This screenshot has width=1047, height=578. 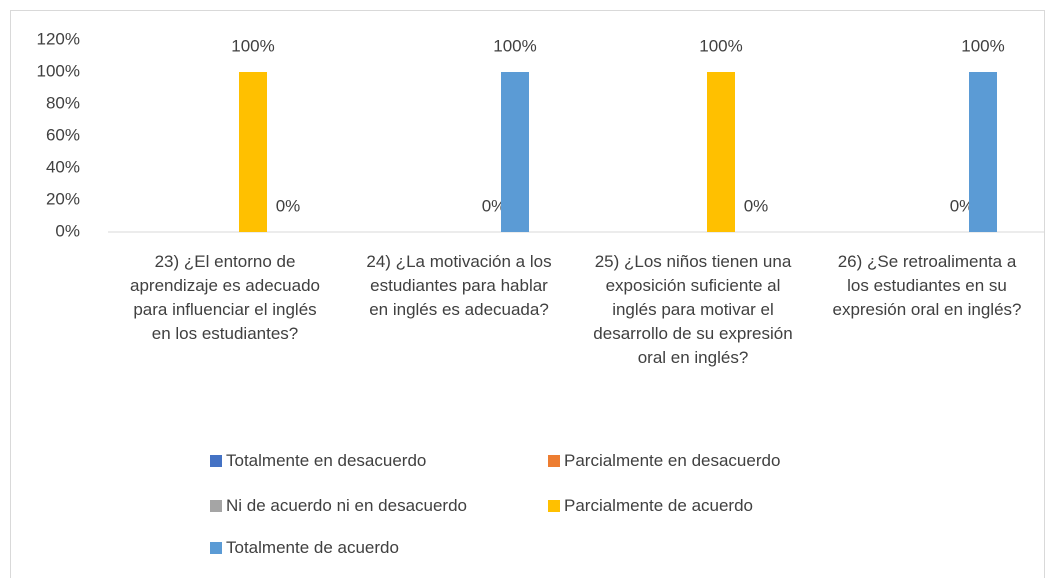 I want to click on y-tick-label: 40%, so click(x=63, y=166).